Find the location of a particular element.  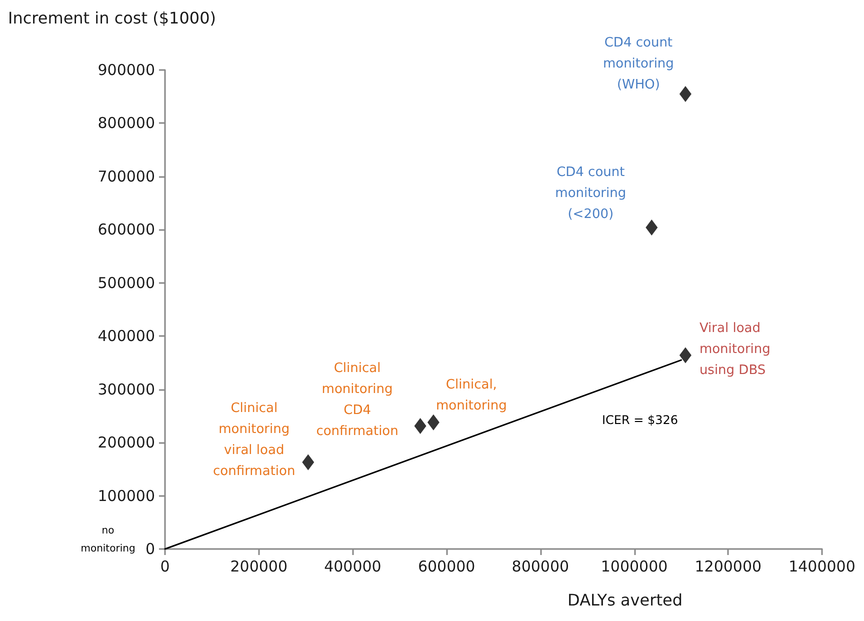

annotation: CD4 count monitoring (<200) is located at coordinates (590, 193).